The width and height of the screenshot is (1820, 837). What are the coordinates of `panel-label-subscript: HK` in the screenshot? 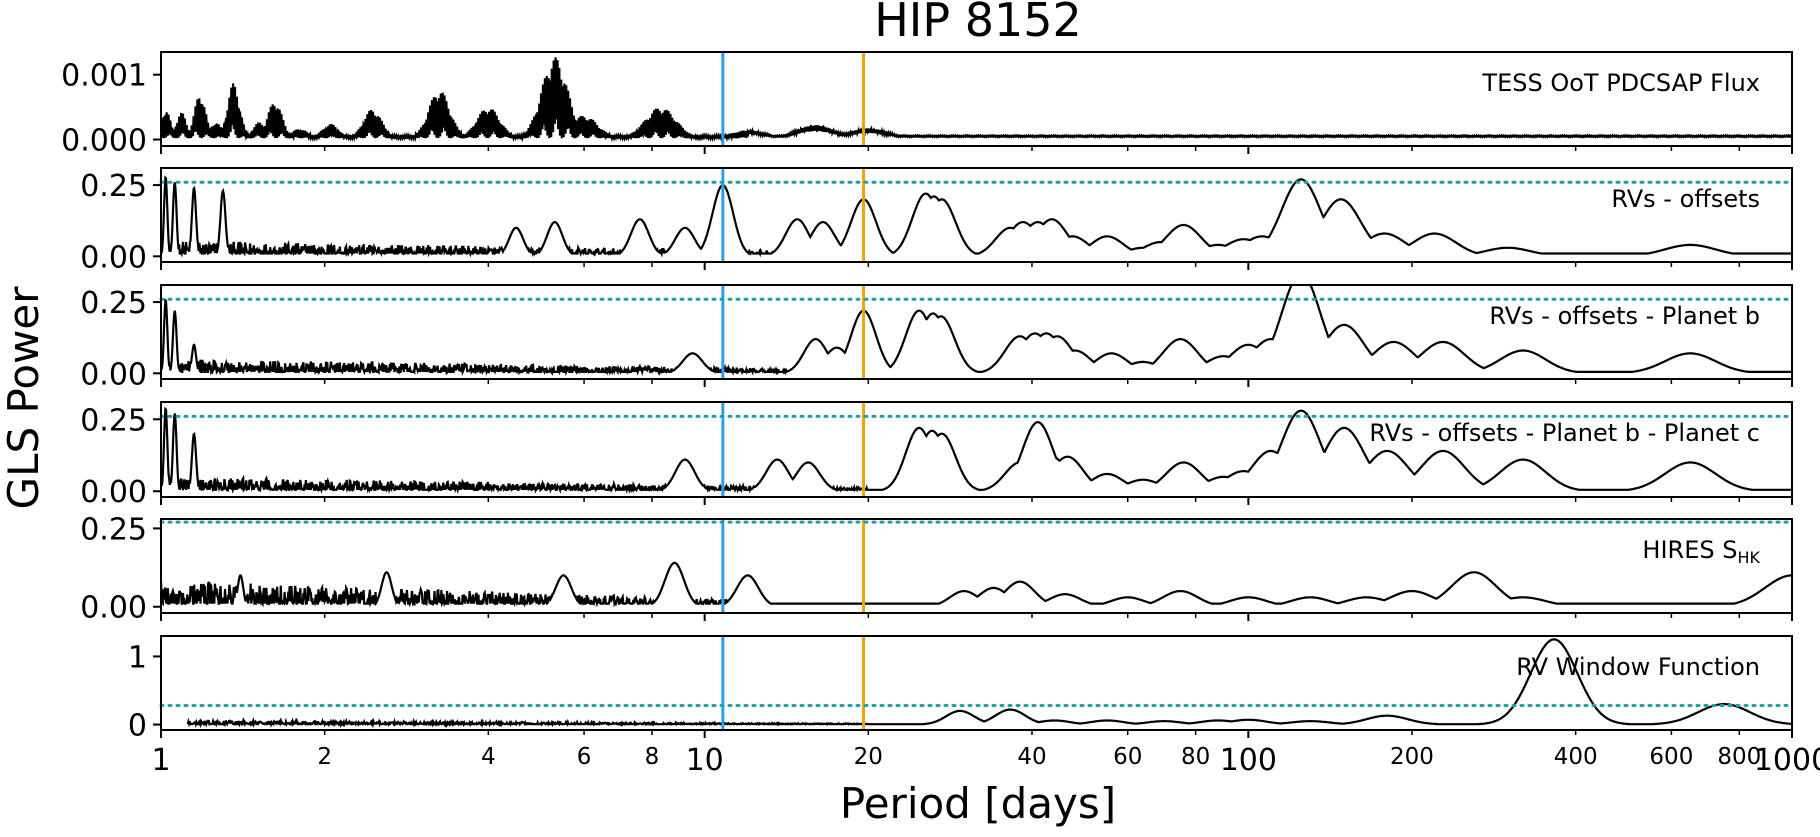 It's located at (1748, 557).